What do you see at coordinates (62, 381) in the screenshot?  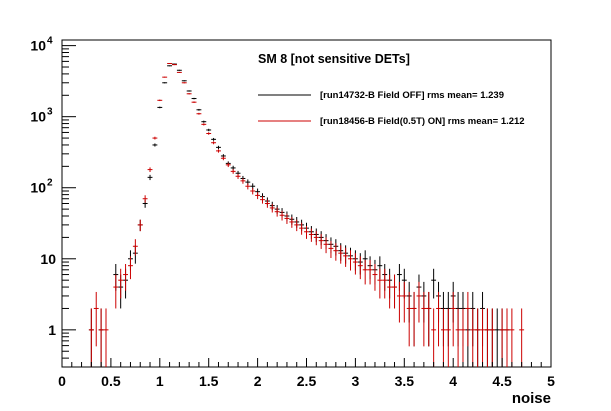 I see `x-tick-label: 0` at bounding box center [62, 381].